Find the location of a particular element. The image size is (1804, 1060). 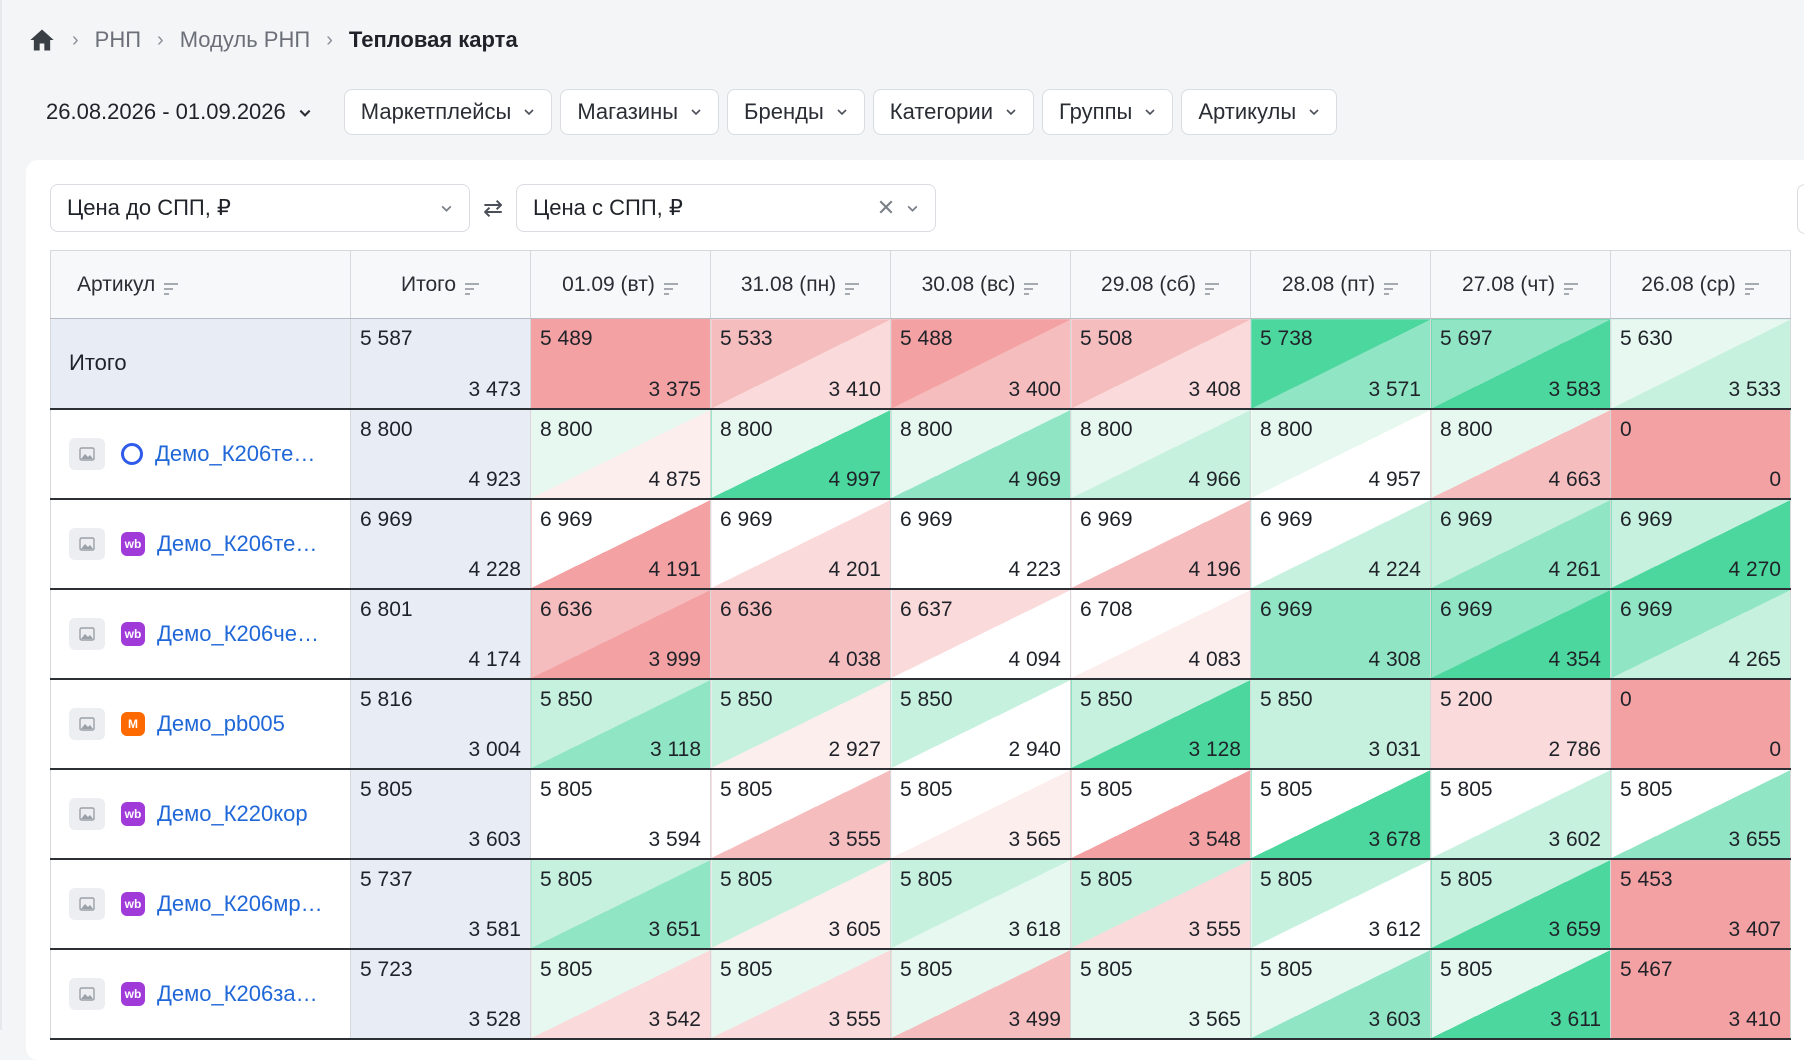

column-header-date: 01.09 (вт) is located at coordinates (620, 284).